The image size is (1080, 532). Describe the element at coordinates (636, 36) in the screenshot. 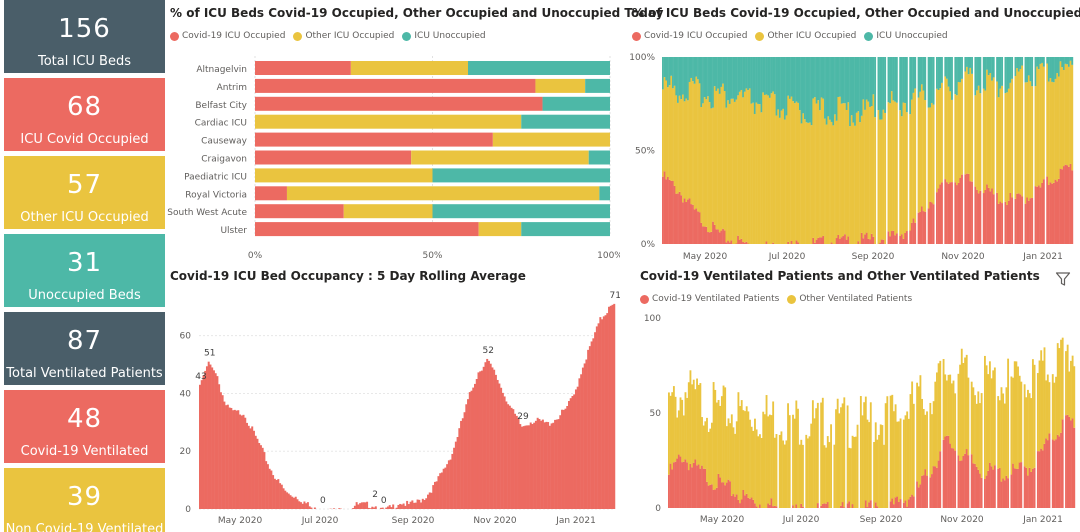

I see `legend-dot-icon` at that location.